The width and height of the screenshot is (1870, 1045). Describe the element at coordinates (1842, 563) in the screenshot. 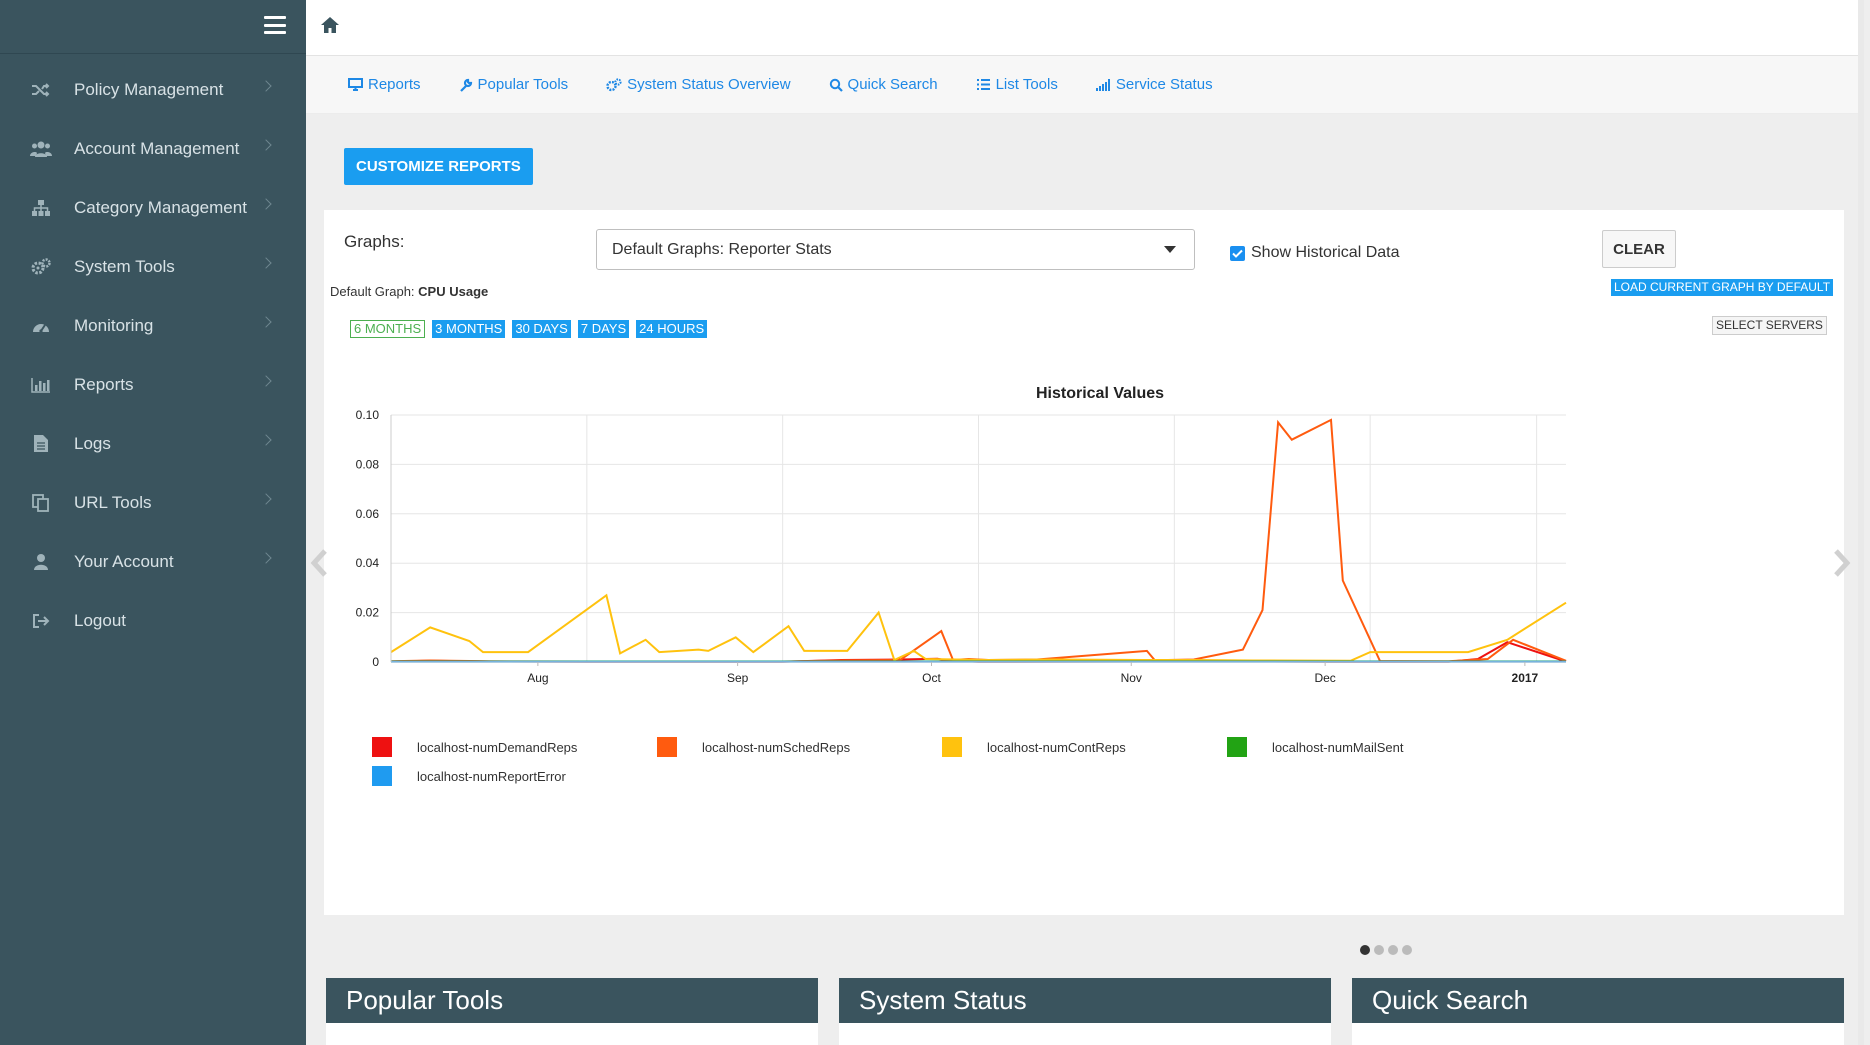

I see `carousel-next-icon` at that location.